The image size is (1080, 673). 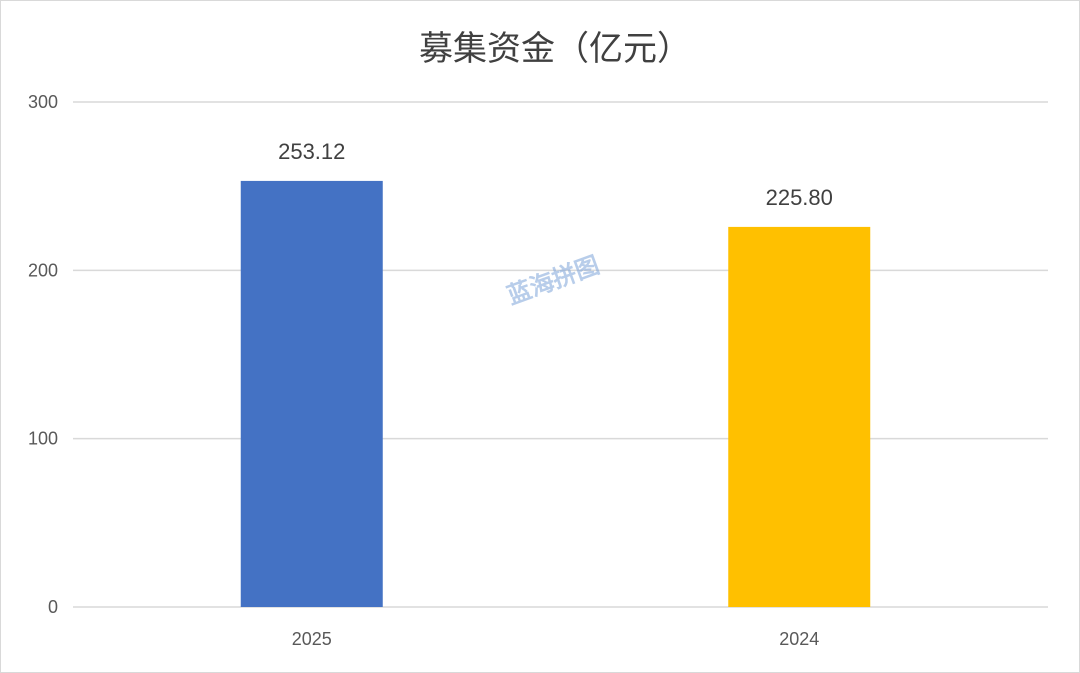 What do you see at coordinates (553, 280) in the screenshot?
I see `watermark-text: 蓝海拼图` at bounding box center [553, 280].